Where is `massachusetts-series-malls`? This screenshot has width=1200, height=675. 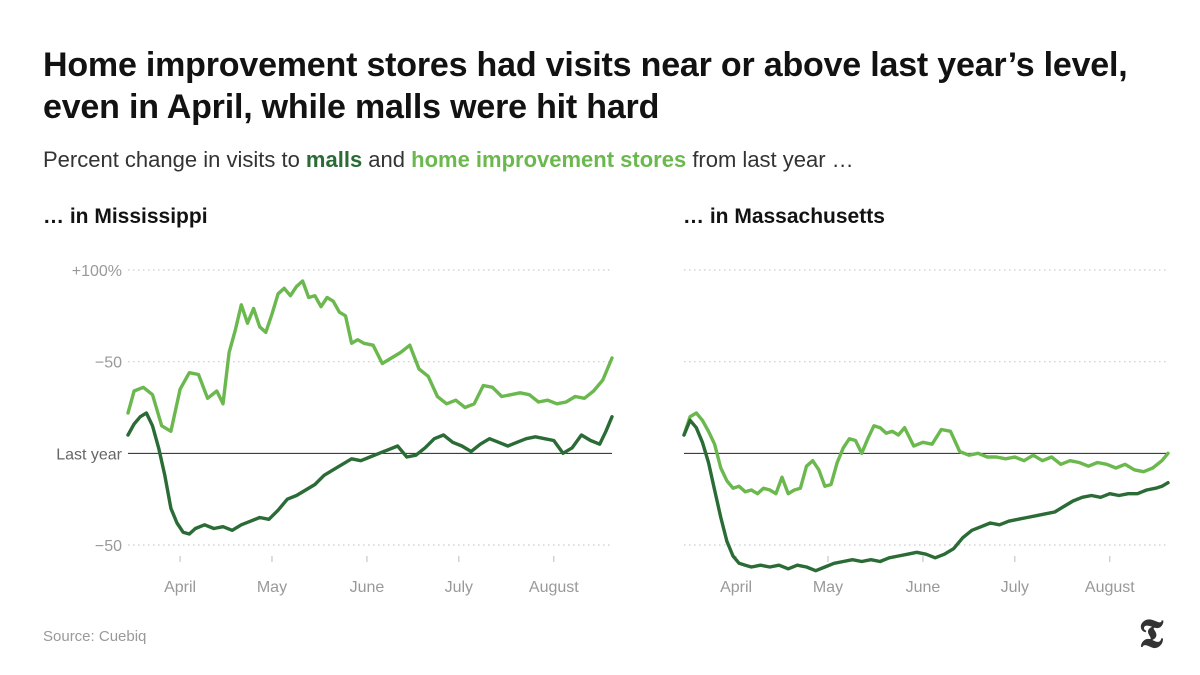 massachusetts-series-malls is located at coordinates (926, 495).